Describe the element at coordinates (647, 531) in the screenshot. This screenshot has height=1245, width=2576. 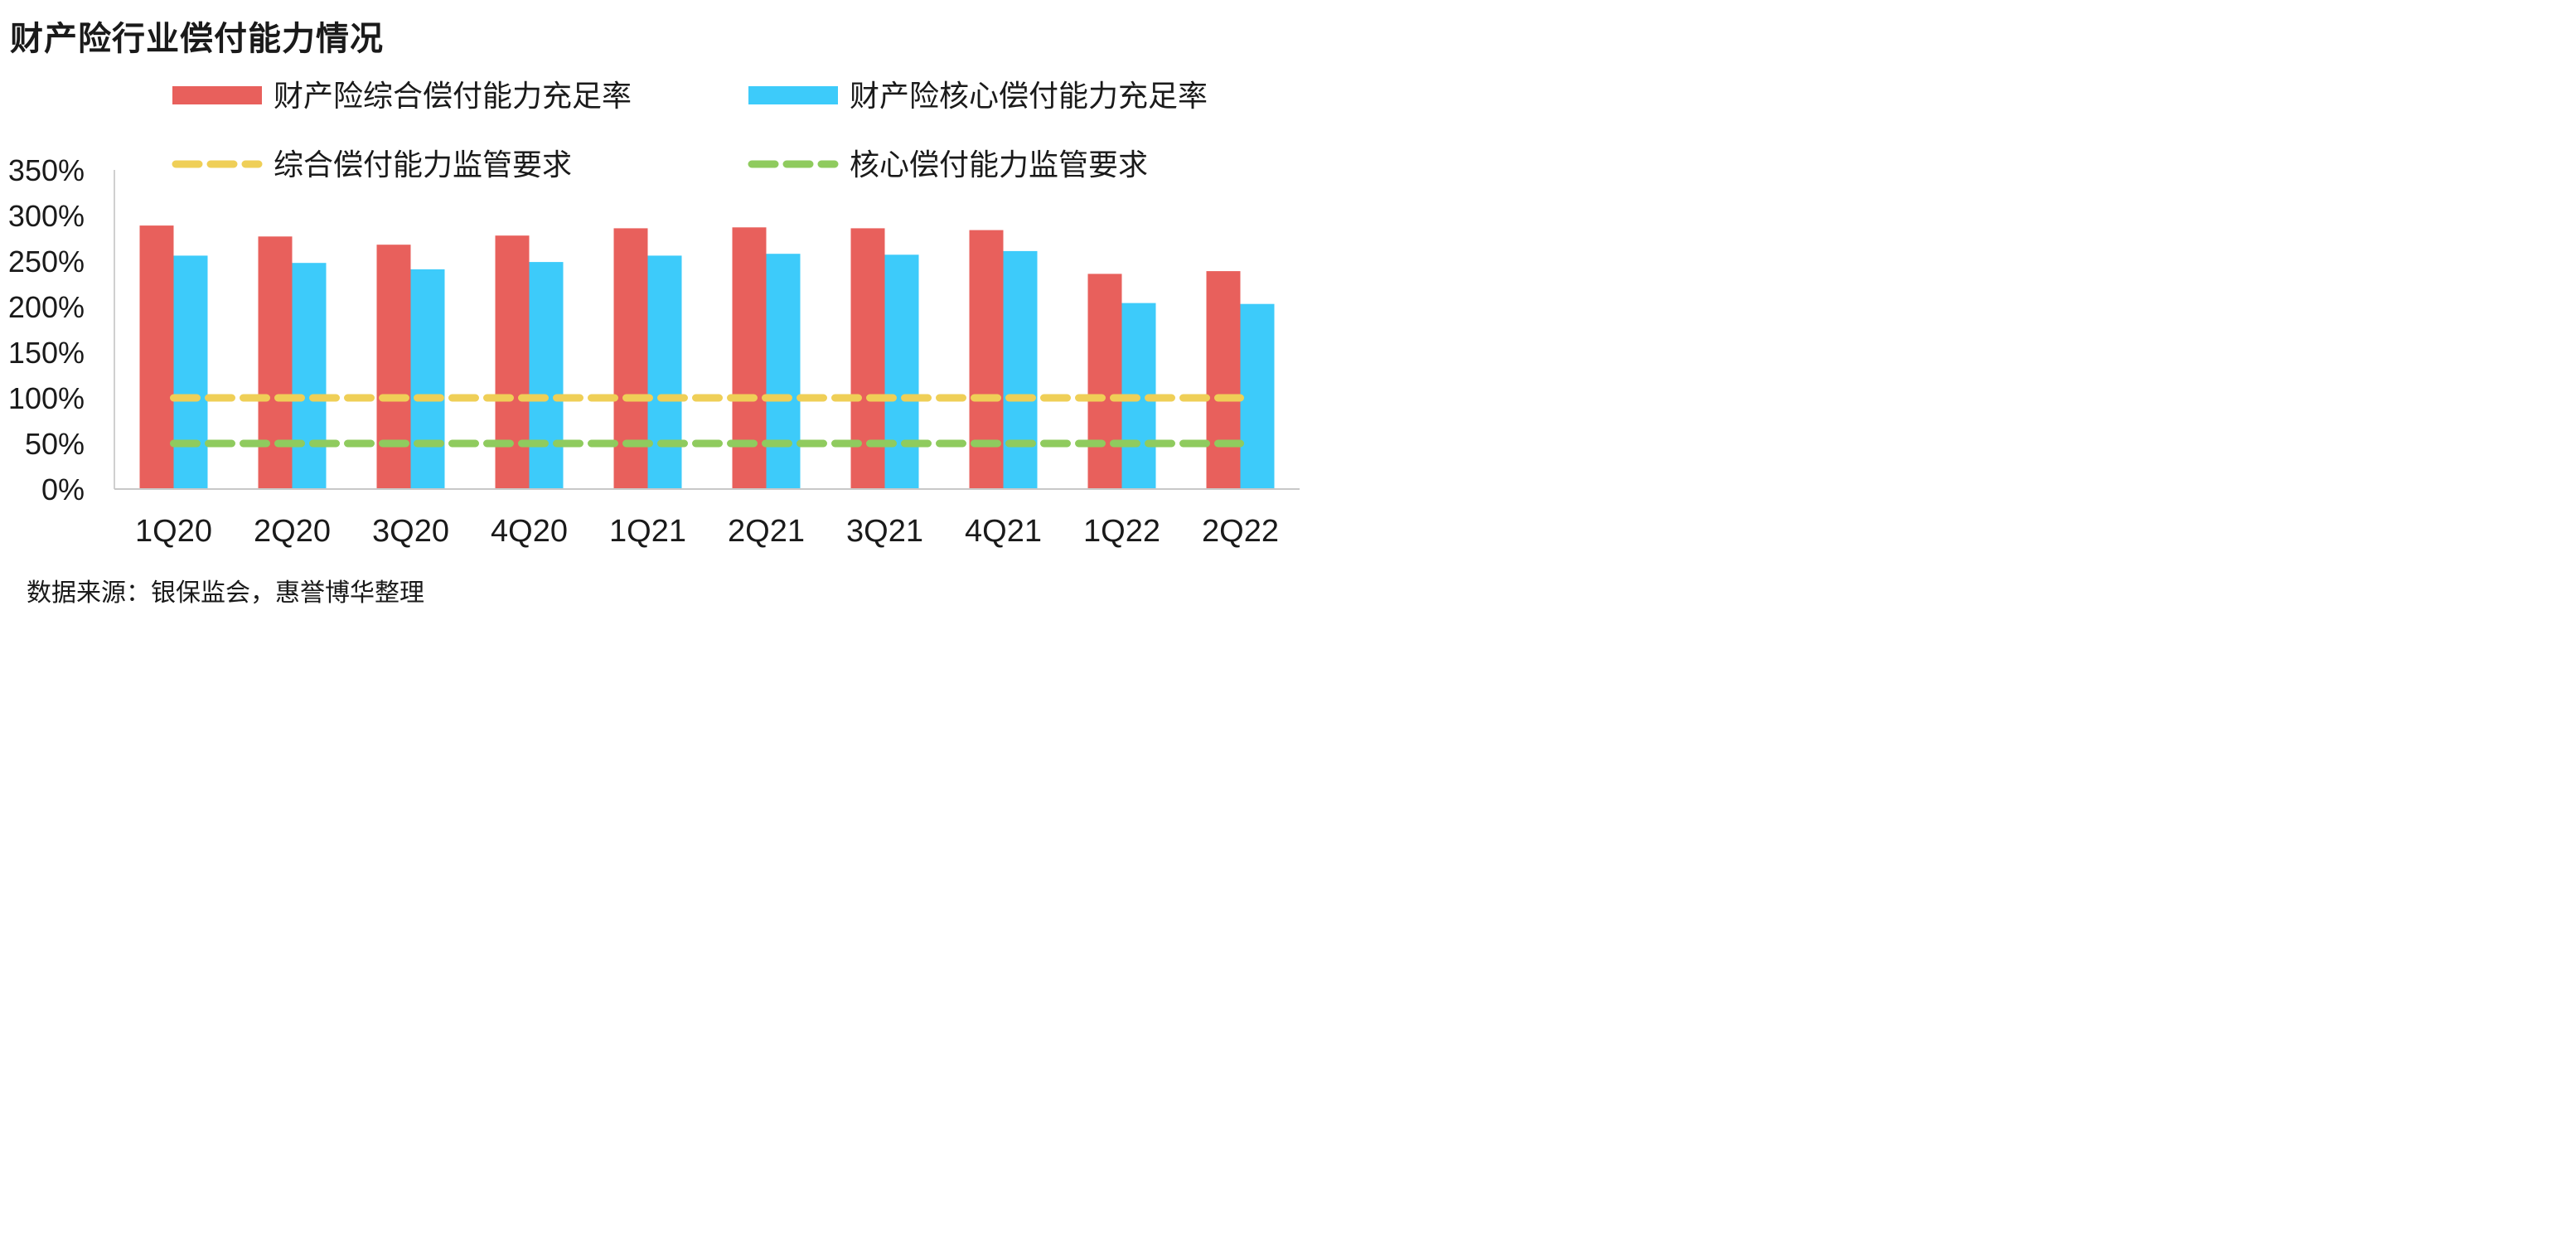
I see `x-tick-label: 1Q21` at that location.